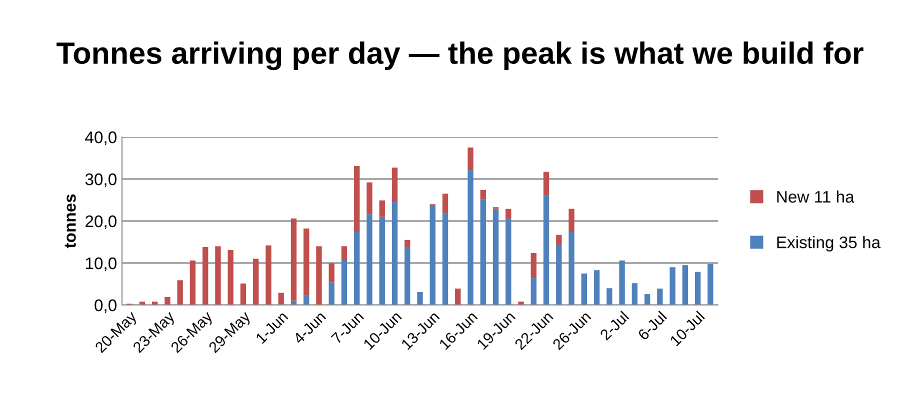  Describe the element at coordinates (101, 264) in the screenshot. I see `y-tick-label: 10,0` at that location.